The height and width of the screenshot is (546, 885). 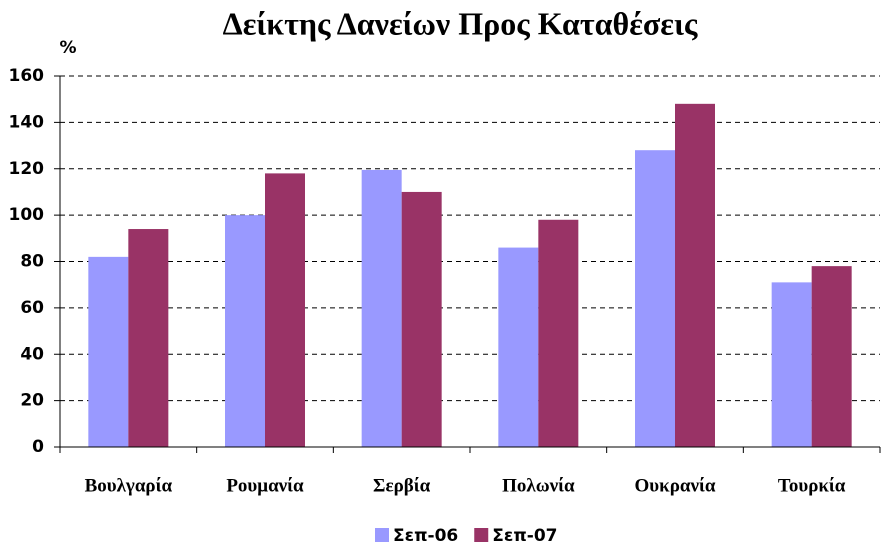 What do you see at coordinates (67, 48) in the screenshot?
I see `y-axis-label: %` at bounding box center [67, 48].